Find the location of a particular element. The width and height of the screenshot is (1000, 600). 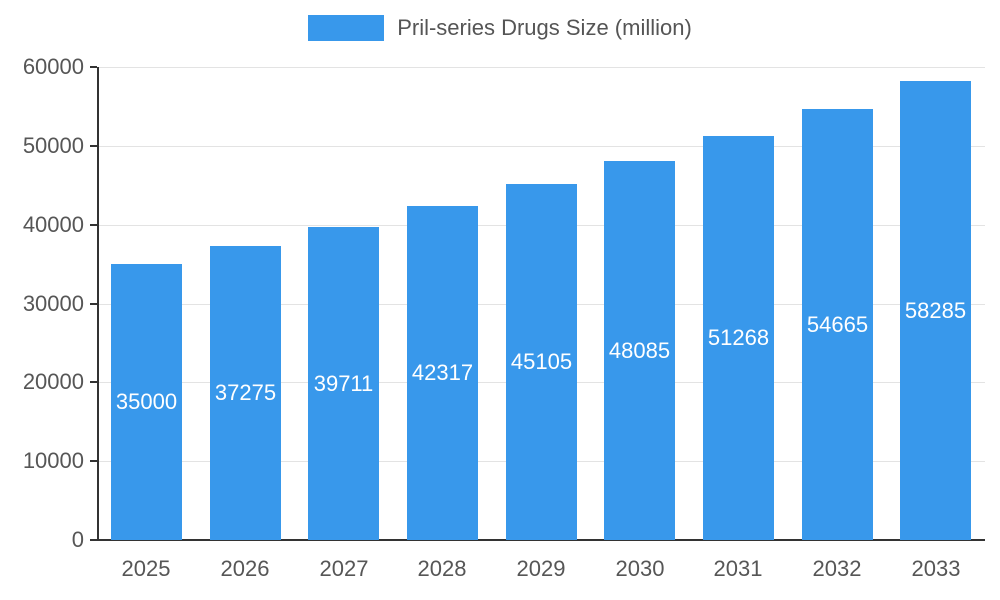

legend: Pril-series Drugs Size (million) is located at coordinates (500, 28).